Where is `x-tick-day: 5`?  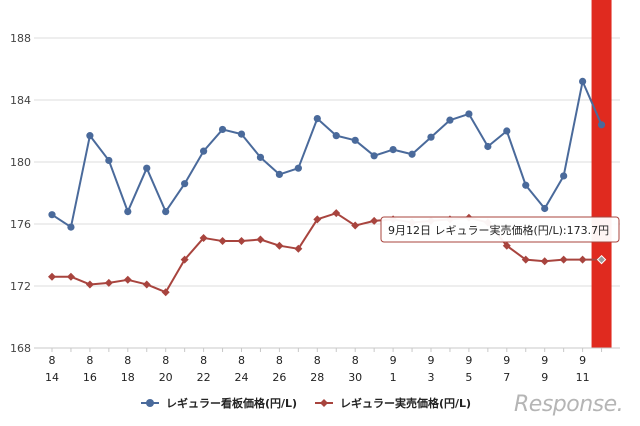
x-tick-day: 5 is located at coordinates (468, 377).